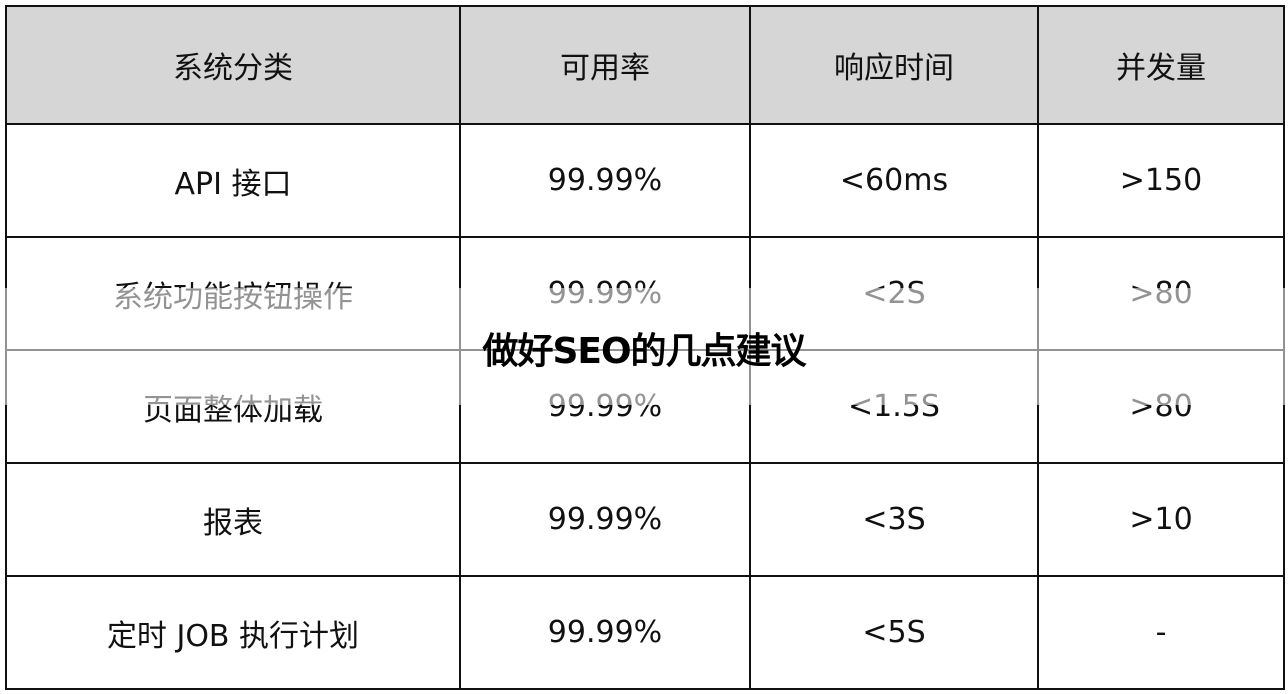 The height and width of the screenshot is (694, 1288). I want to click on overlay-title: 做好SEO的几点建议, so click(644, 351).